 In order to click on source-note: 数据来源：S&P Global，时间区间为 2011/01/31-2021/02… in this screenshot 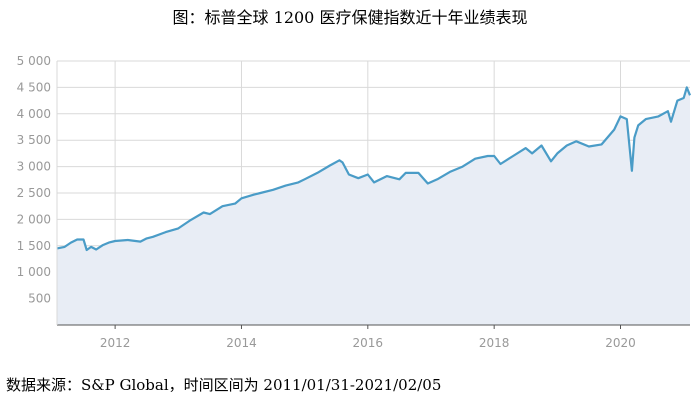, I will do `click(224, 385)`.